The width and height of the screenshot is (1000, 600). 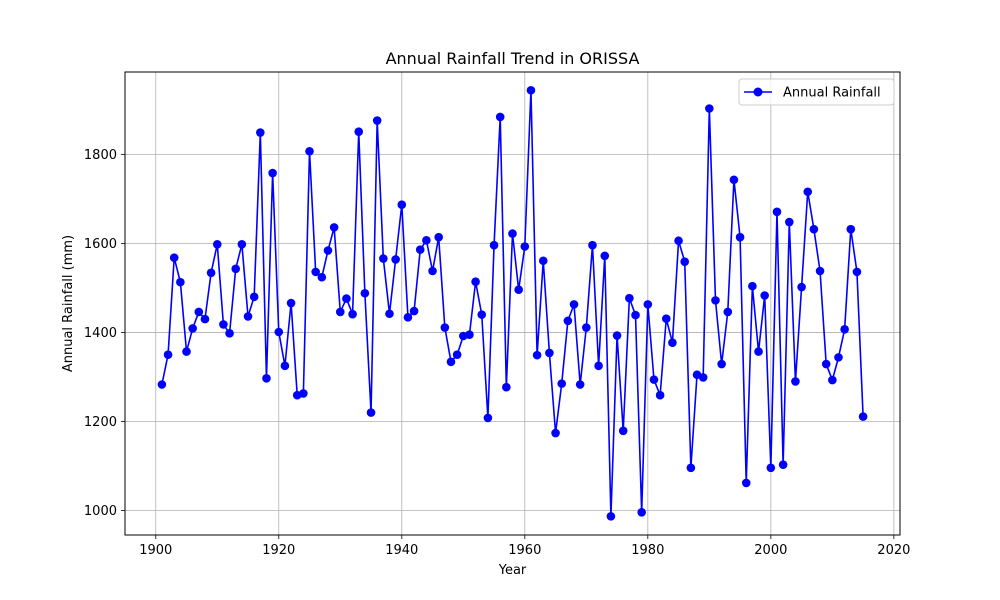 What do you see at coordinates (100, 244) in the screenshot?
I see `y-tick-label: 1600` at bounding box center [100, 244].